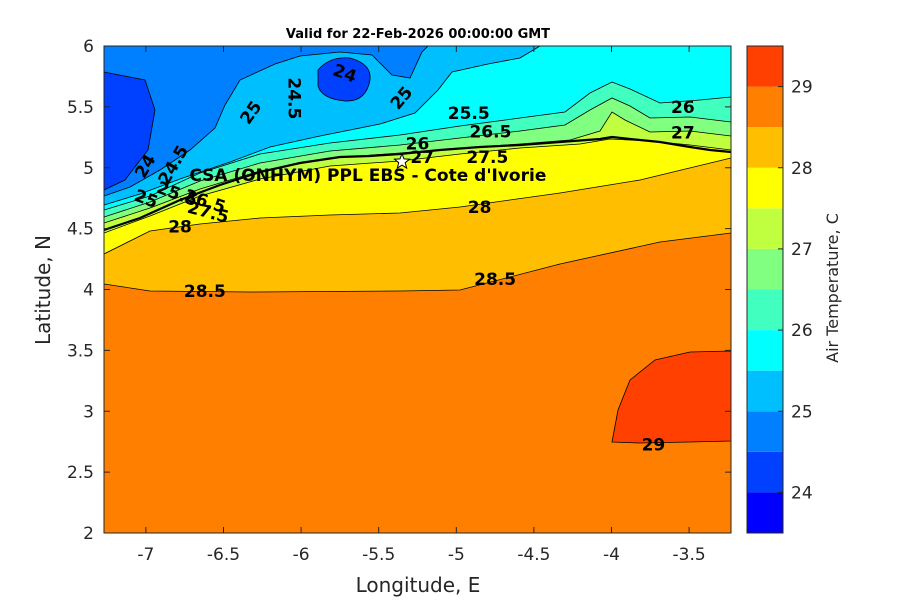 The image size is (900, 604). Describe the element at coordinates (88, 291) in the screenshot. I see `y-tick-label: 4` at that location.